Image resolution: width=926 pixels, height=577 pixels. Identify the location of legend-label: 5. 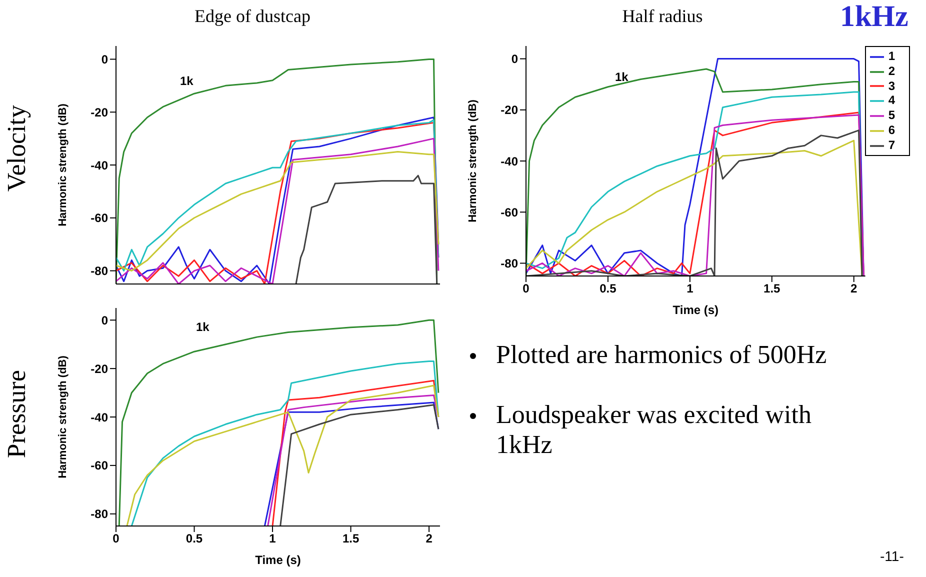
(891, 115).